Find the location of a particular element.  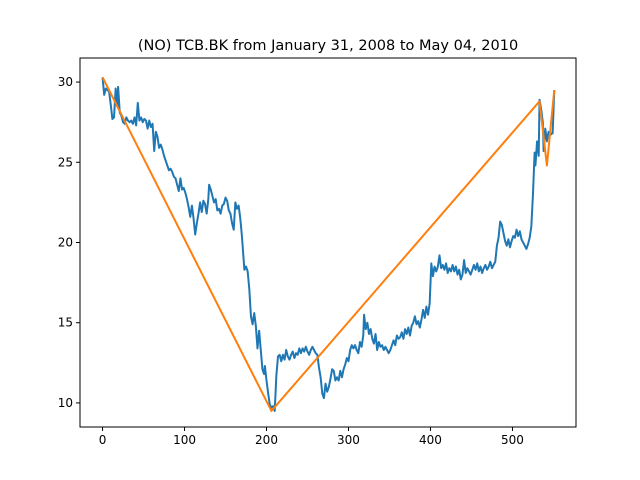

x-axis: 0 100 200 300 400 500 is located at coordinates (311, 437).